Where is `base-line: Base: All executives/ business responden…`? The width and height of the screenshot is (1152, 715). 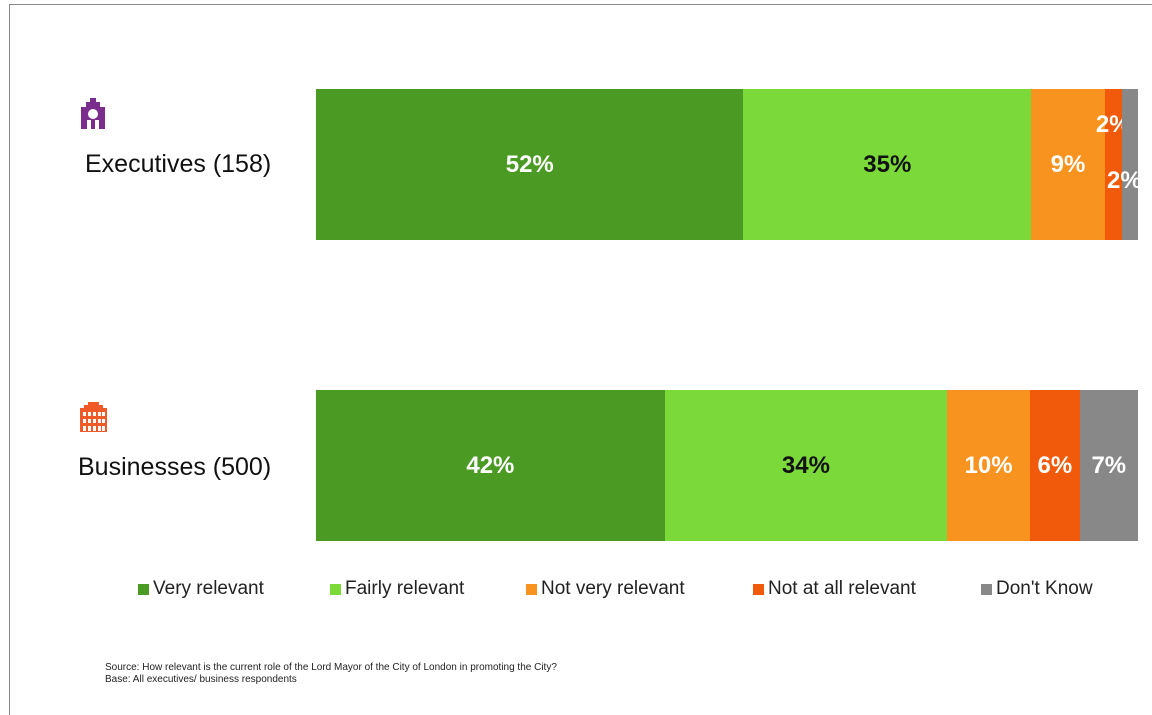
base-line: Base: All executives/ business responden… is located at coordinates (201, 679).